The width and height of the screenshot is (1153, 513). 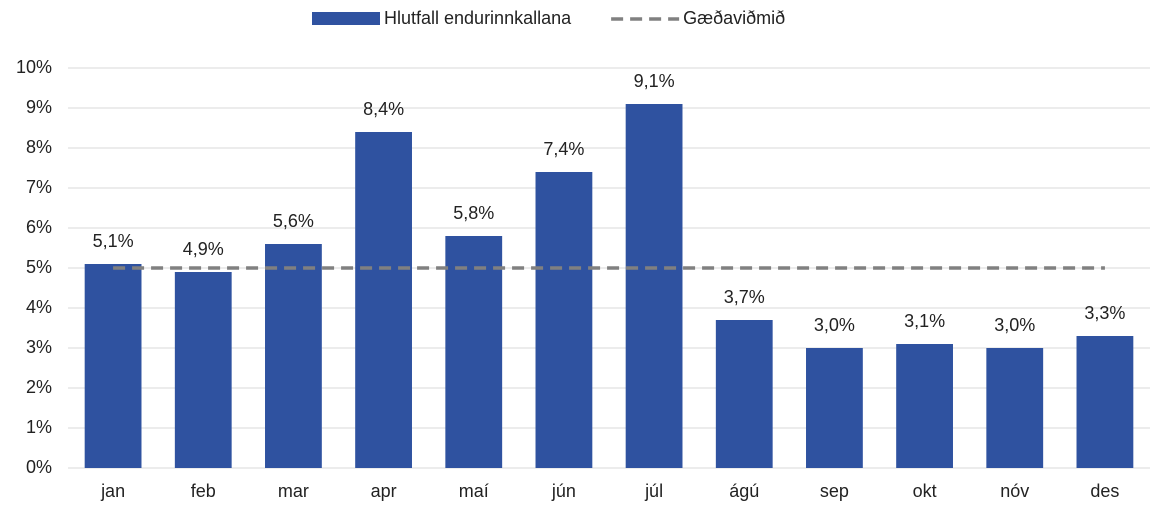 What do you see at coordinates (39, 187) in the screenshot?
I see `y-tick-label: 7%` at bounding box center [39, 187].